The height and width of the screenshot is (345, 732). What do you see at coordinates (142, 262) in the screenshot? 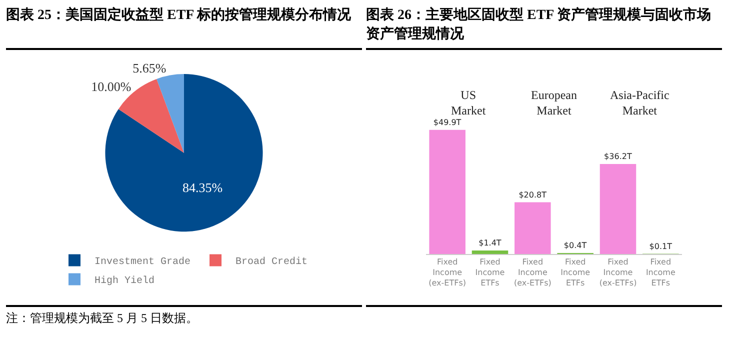
I see `legend-label: Investment Grade` at bounding box center [142, 262].